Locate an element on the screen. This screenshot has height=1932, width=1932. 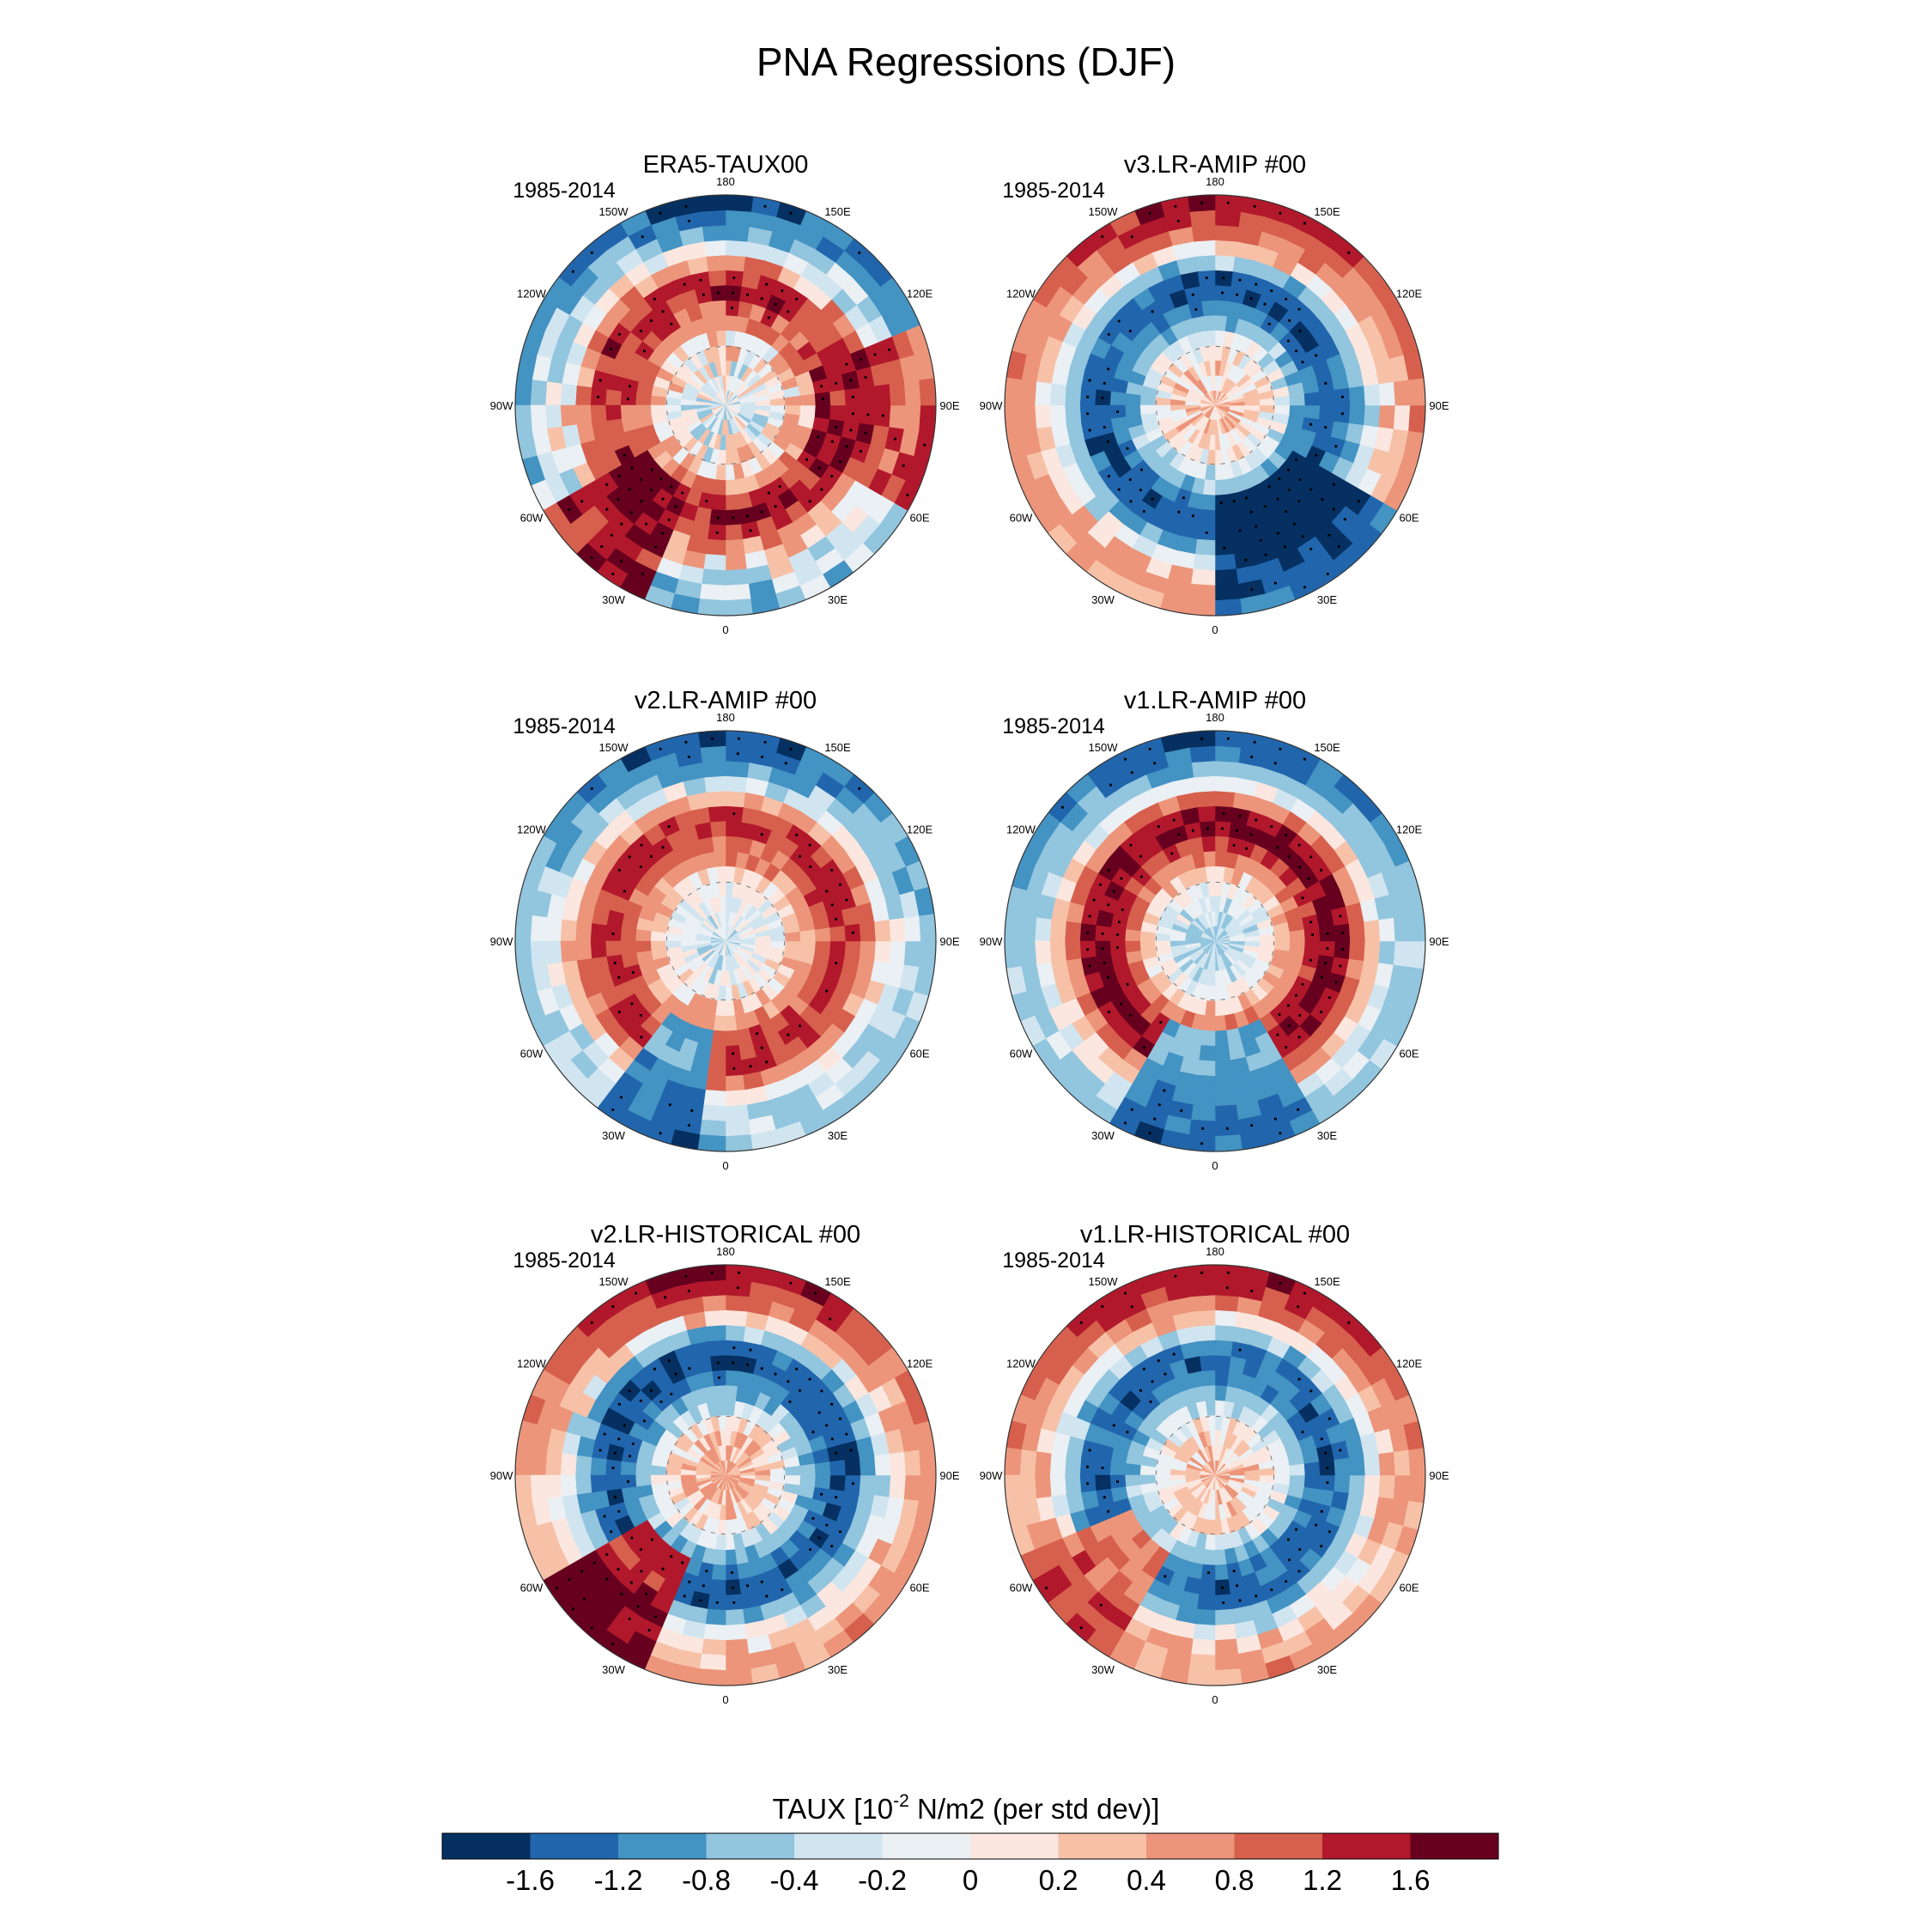
longitude-label: 90E is located at coordinates (1439, 406).